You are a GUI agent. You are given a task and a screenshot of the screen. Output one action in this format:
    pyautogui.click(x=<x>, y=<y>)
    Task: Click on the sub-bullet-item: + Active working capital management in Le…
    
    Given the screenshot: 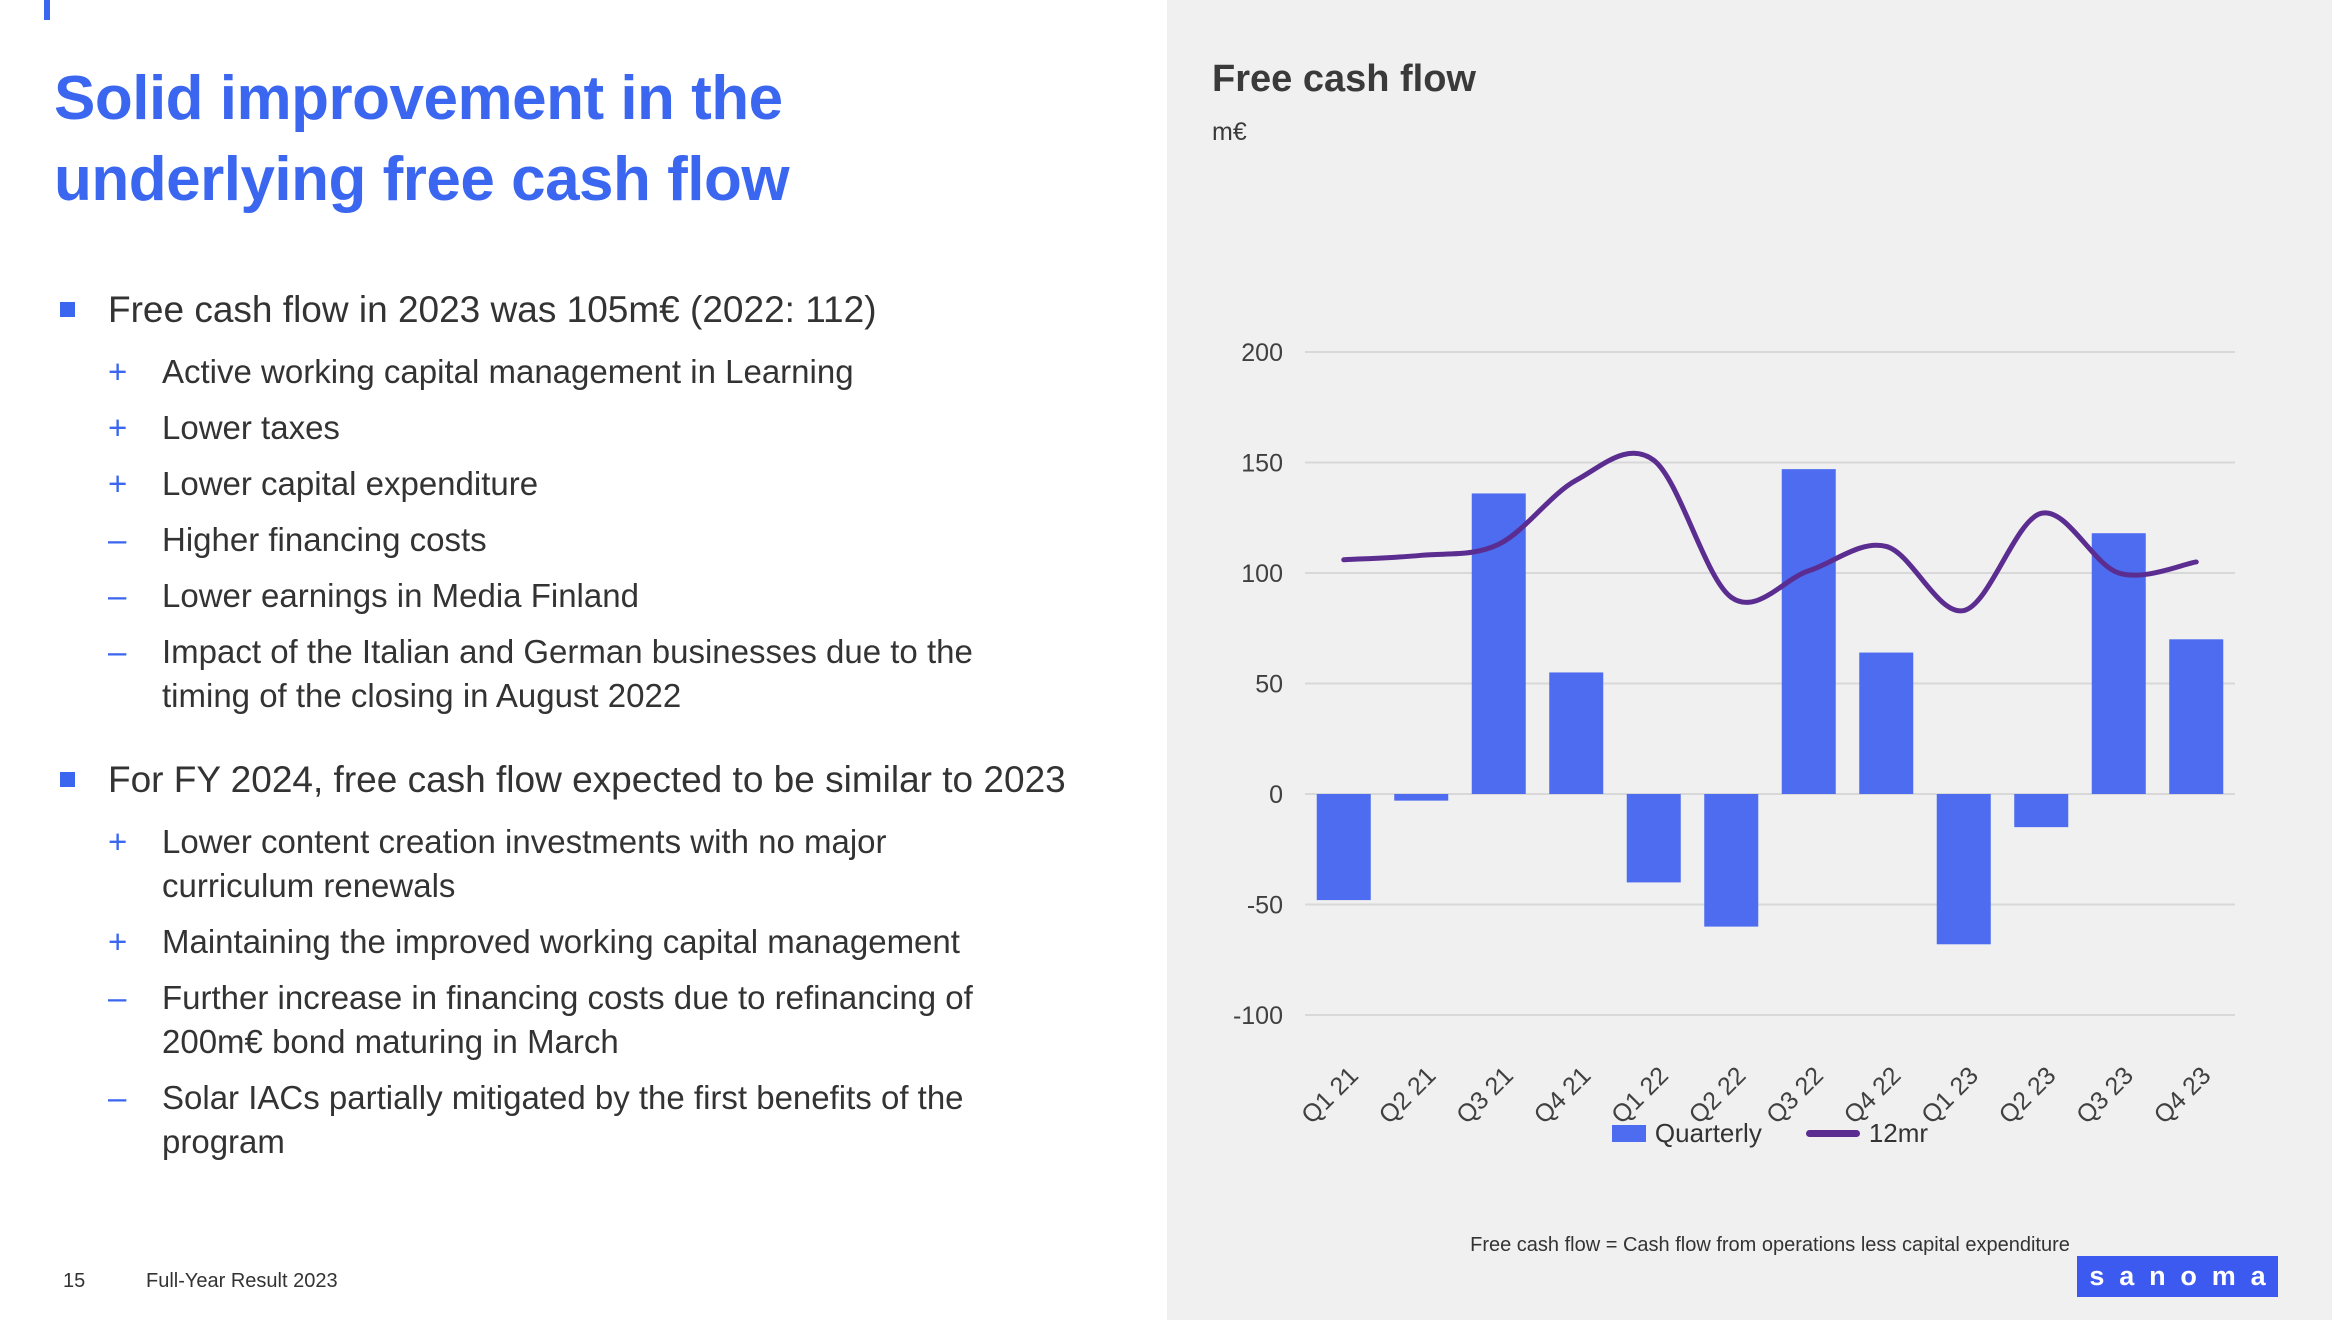 What is the action you would take?
    pyautogui.click(x=637, y=372)
    